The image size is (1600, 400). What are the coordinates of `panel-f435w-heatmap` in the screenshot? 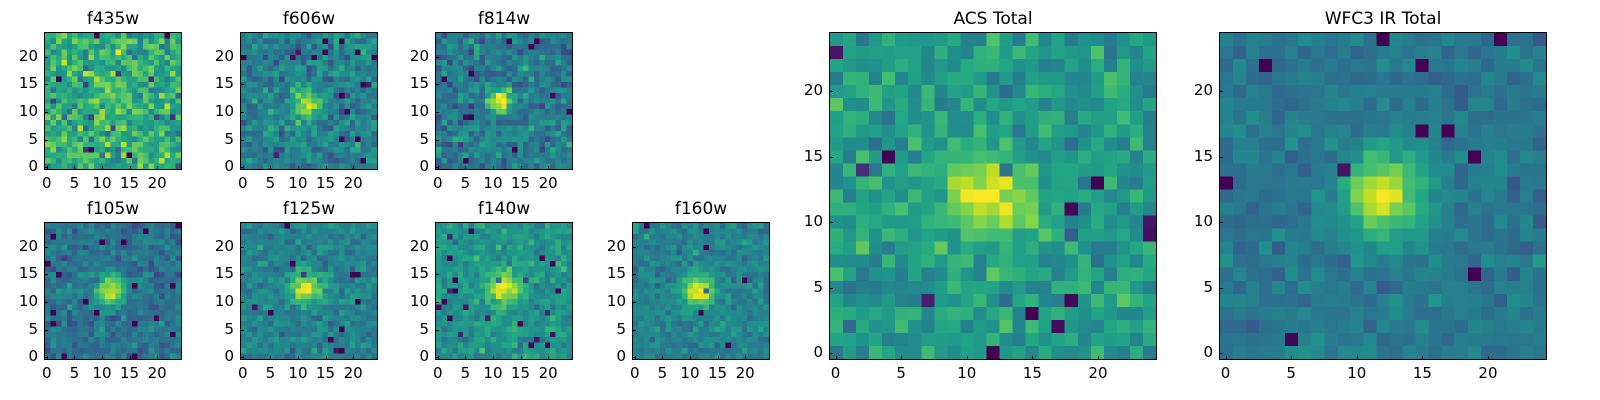 It's located at (113, 101).